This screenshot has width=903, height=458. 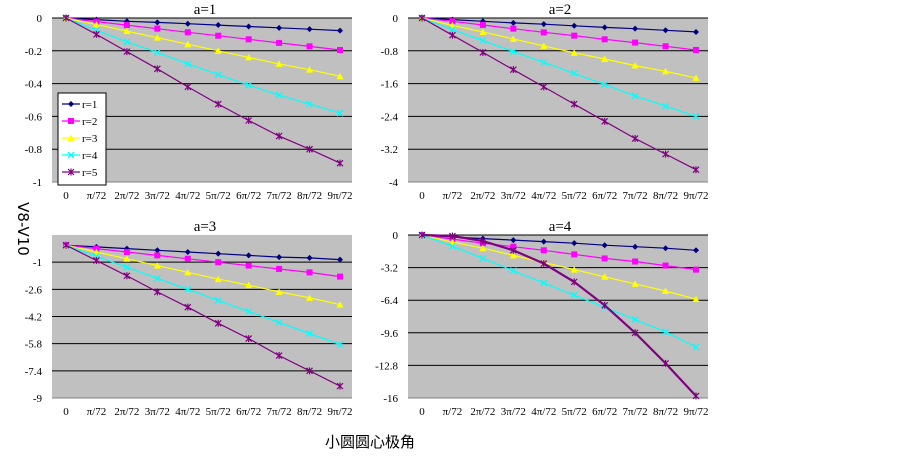 I want to click on y-tick-label: -16, so click(x=390, y=399).